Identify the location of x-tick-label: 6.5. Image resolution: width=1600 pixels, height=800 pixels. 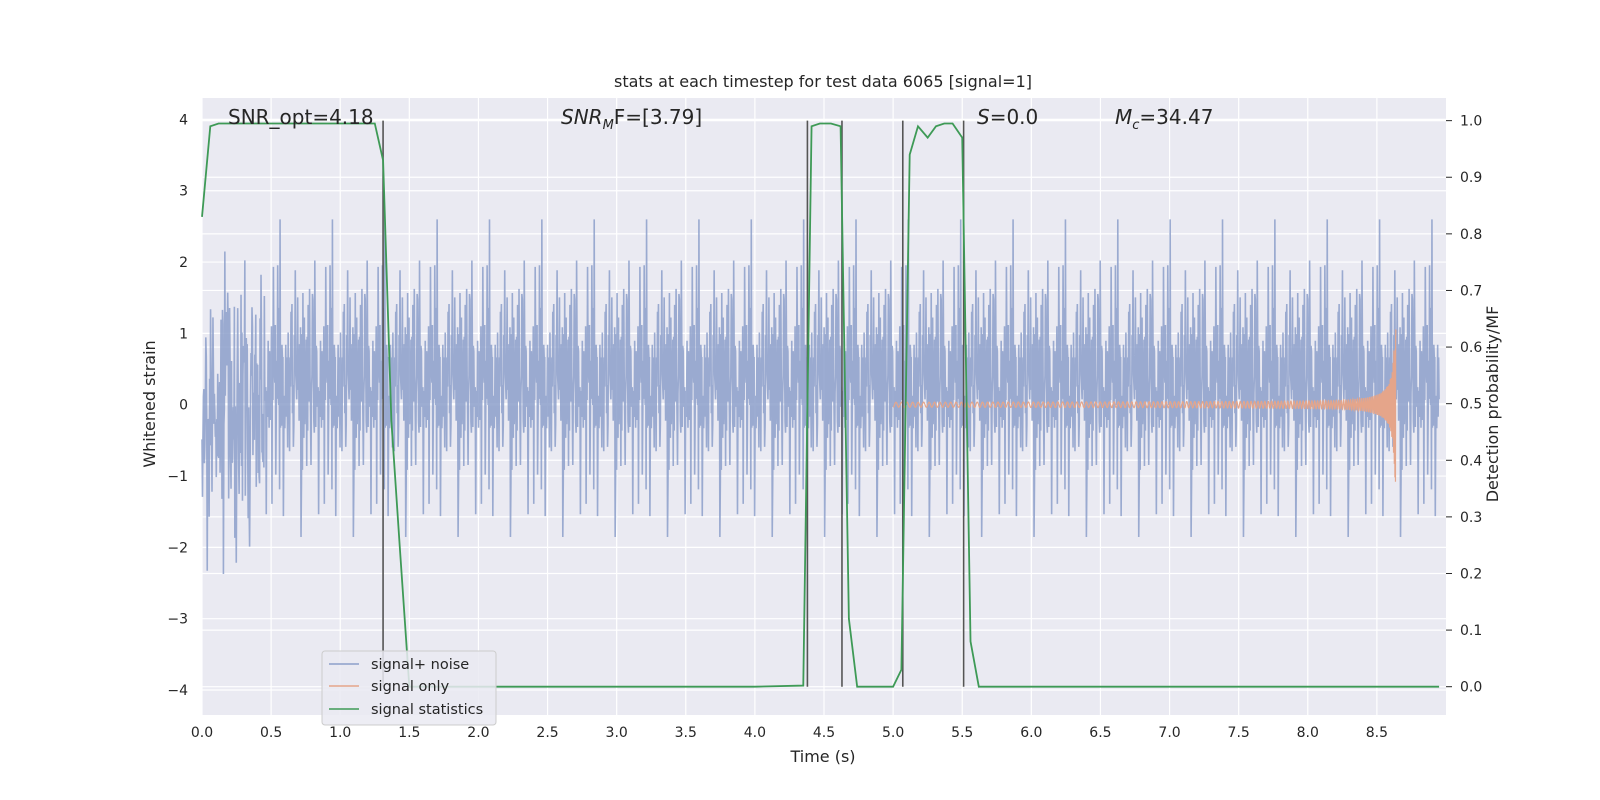
(1100, 733).